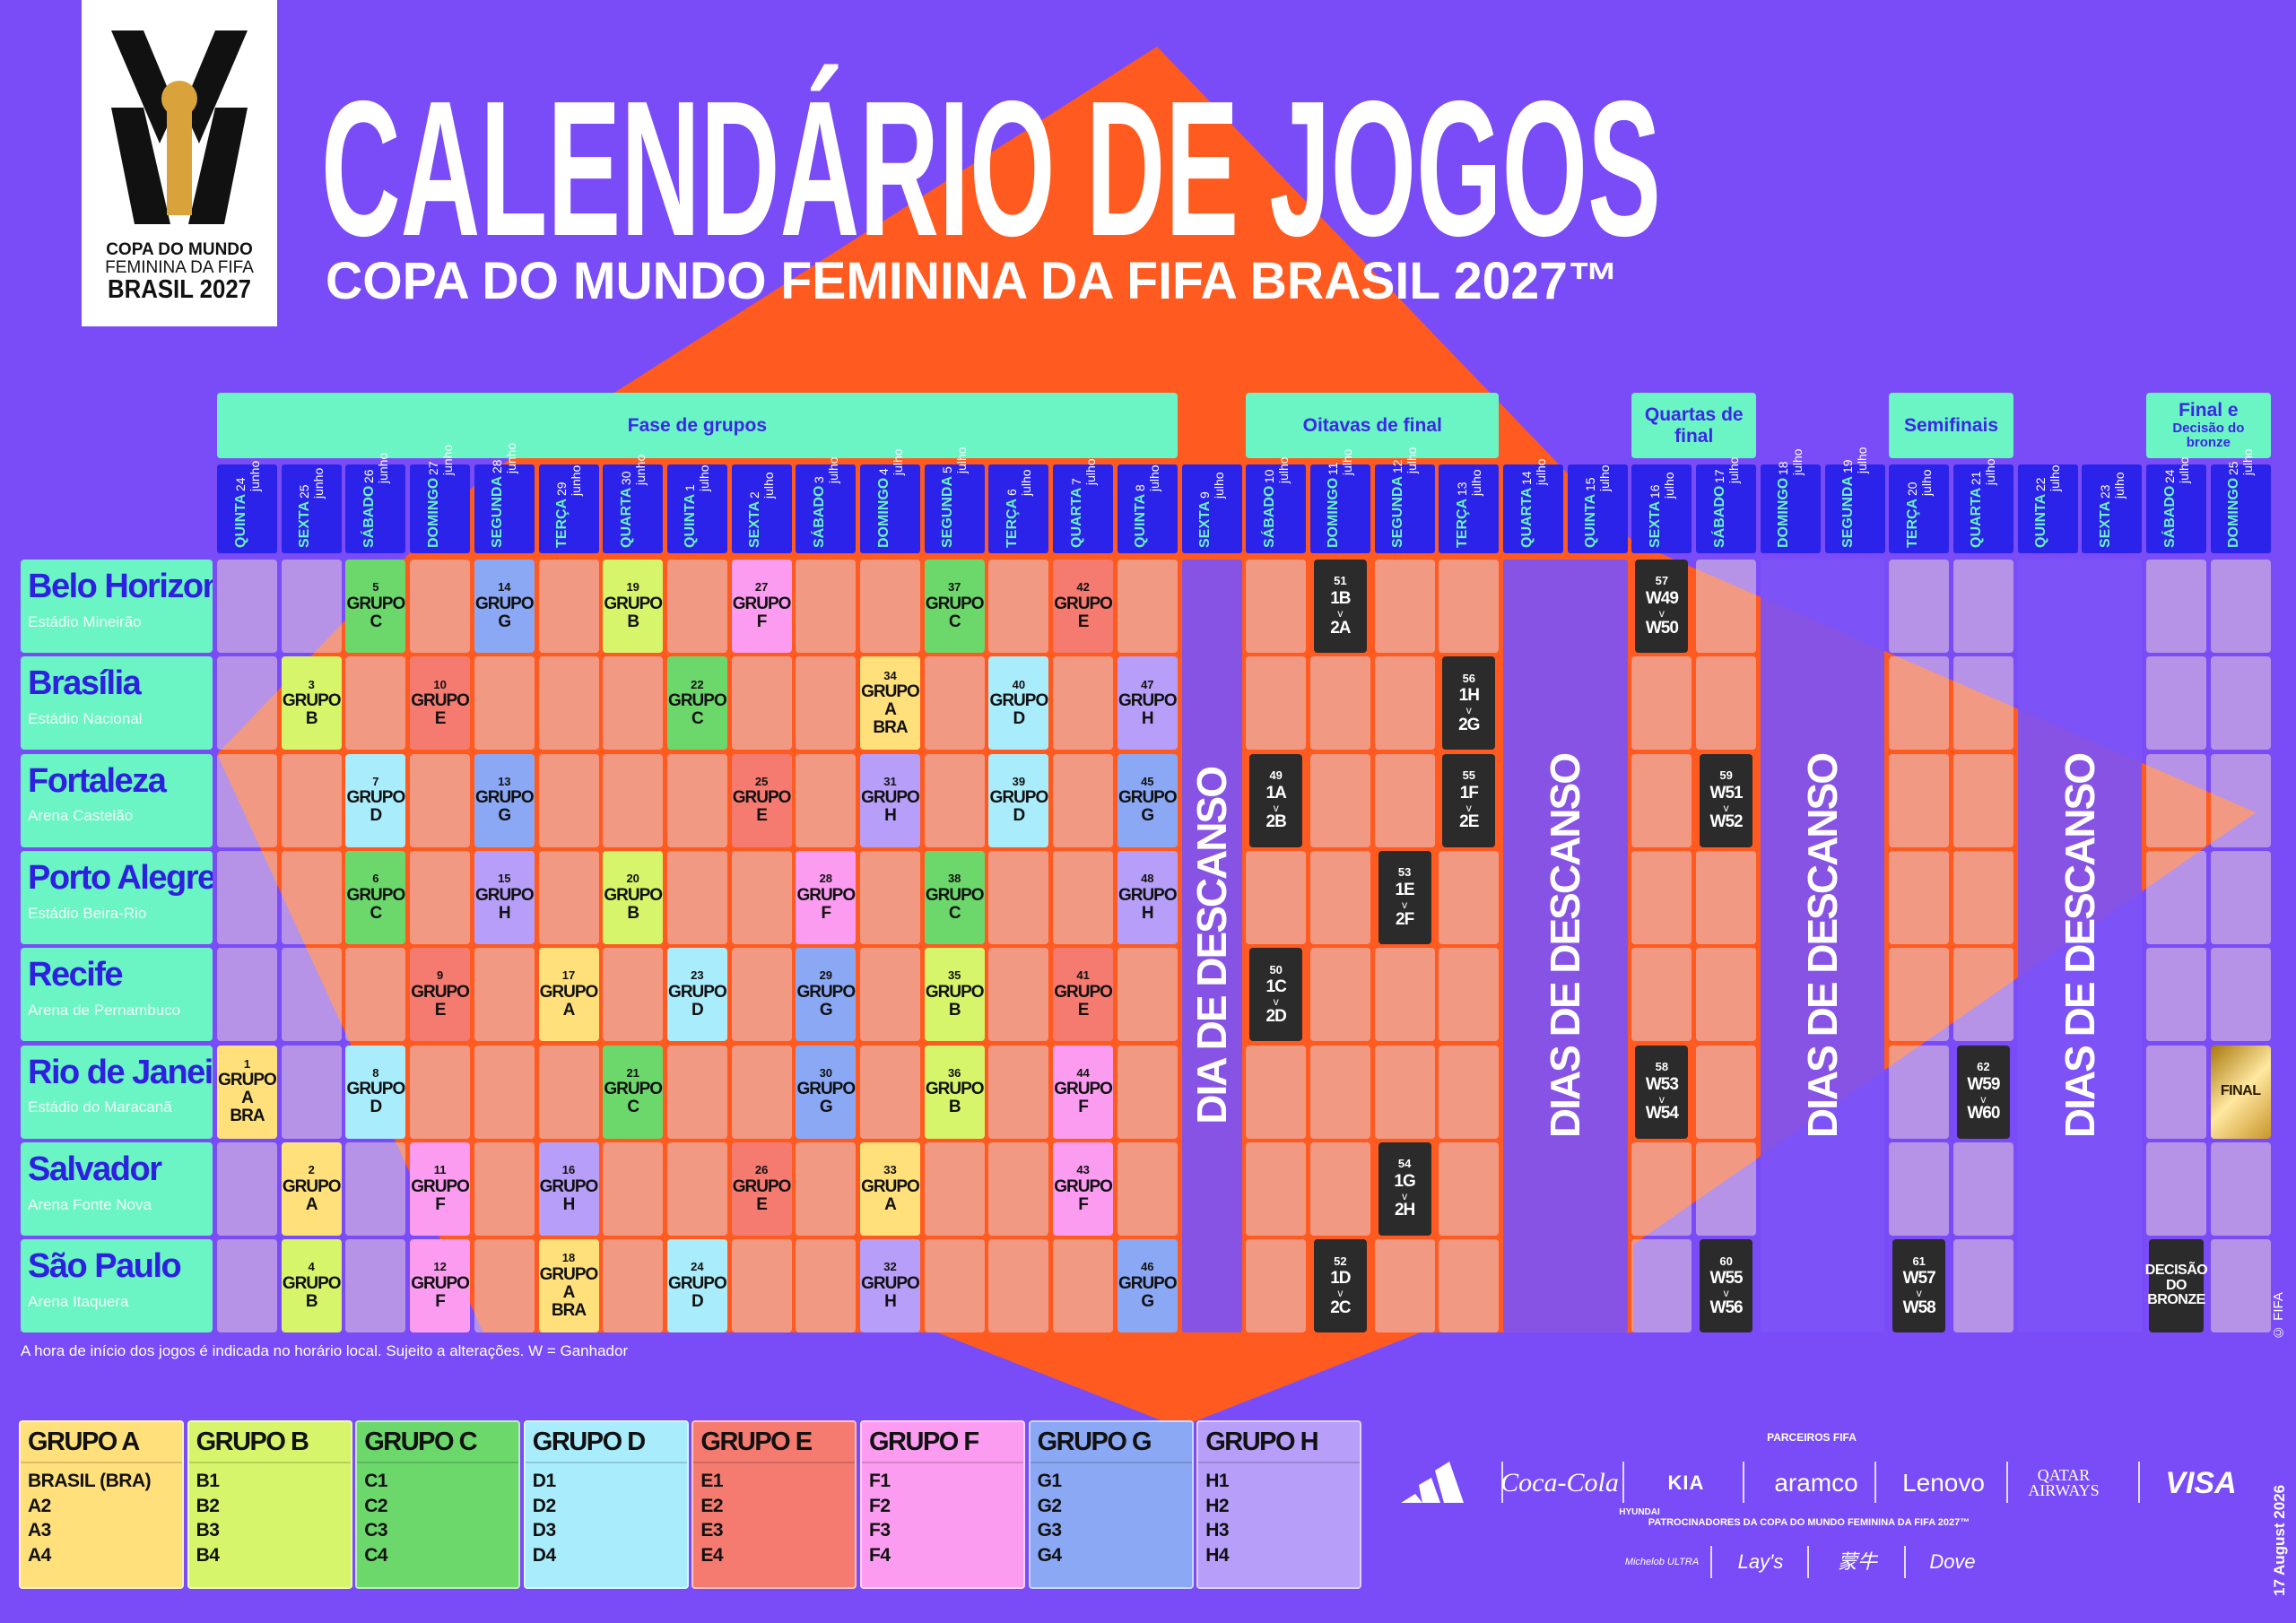 This screenshot has width=2296, height=1623. I want to click on stadium-name: Arena Castelão, so click(81, 816).